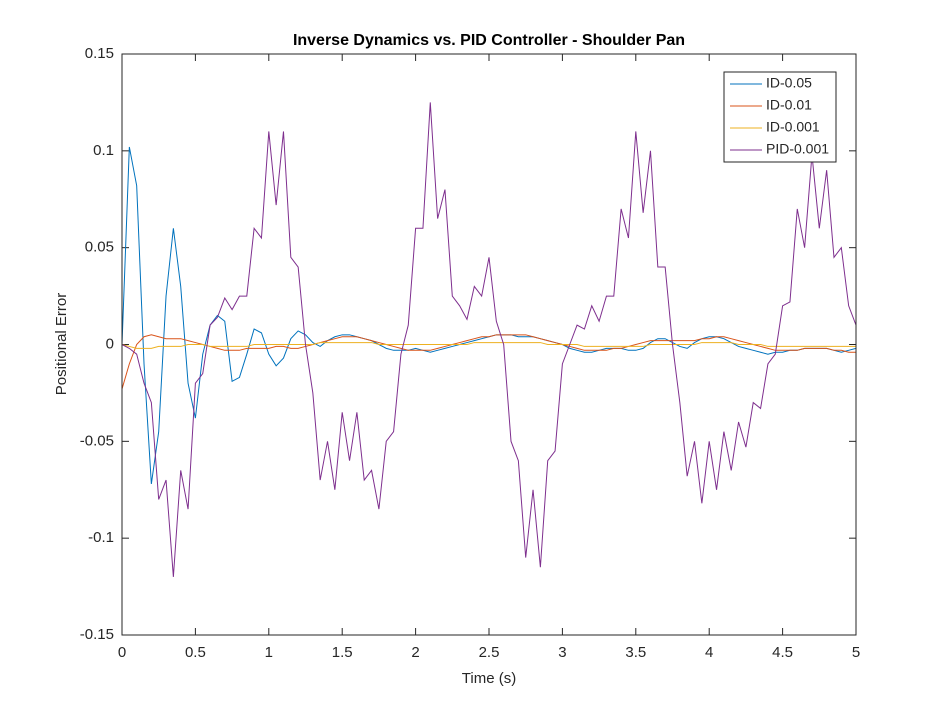 This screenshot has width=947, height=714. What do you see at coordinates (789, 105) in the screenshot?
I see `legend-label: ID-0.01` at bounding box center [789, 105].